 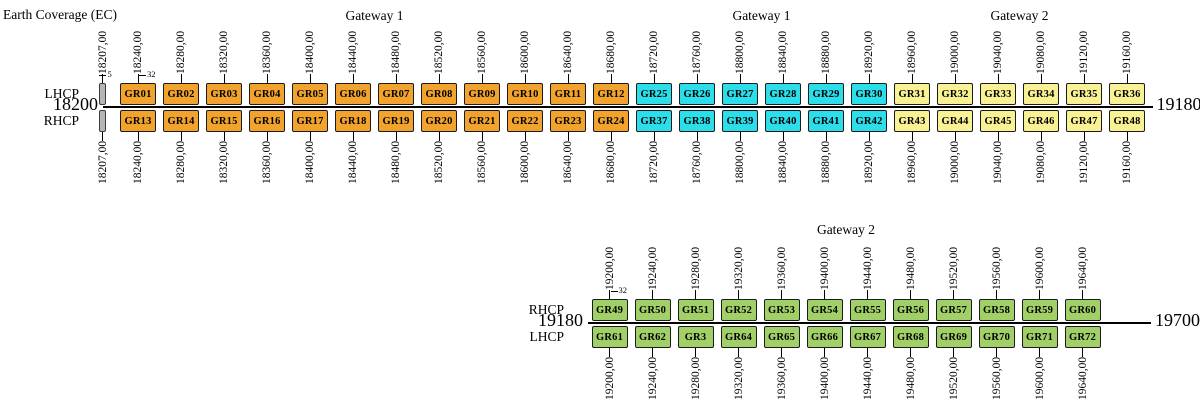 What do you see at coordinates (568, 121) in the screenshot?
I see `channel-box-gr23: GR23` at bounding box center [568, 121].